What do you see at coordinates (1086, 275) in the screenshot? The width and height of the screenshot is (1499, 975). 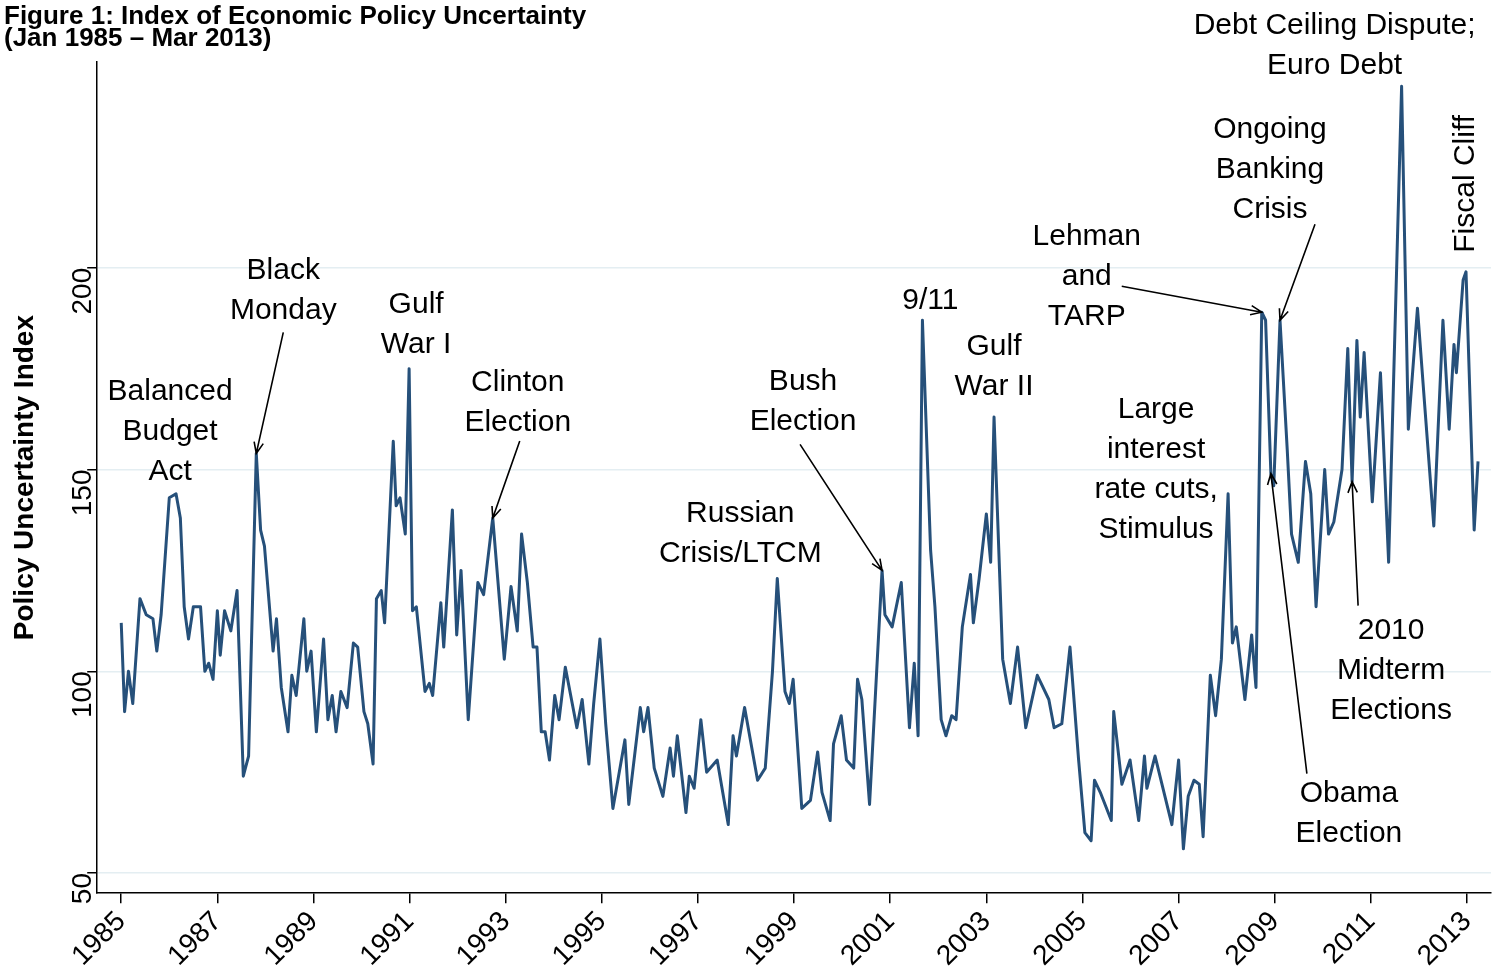 I see `annotation: Lehman and TARP` at bounding box center [1086, 275].